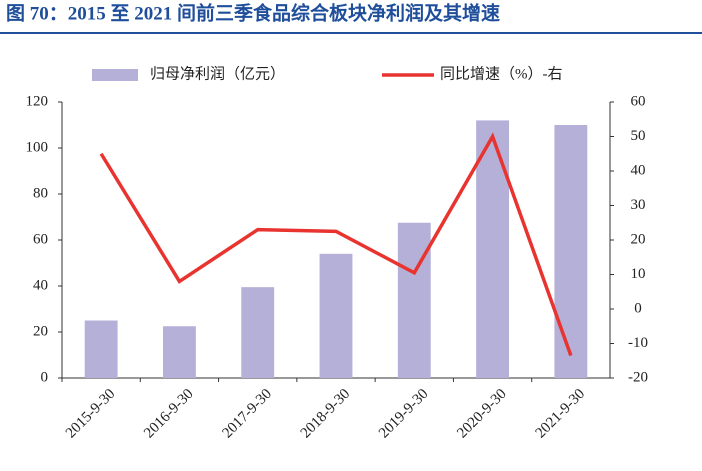 The image size is (702, 471). What do you see at coordinates (247, 414) in the screenshot?
I see `x-tick-label: 2017-9-30` at bounding box center [247, 414].